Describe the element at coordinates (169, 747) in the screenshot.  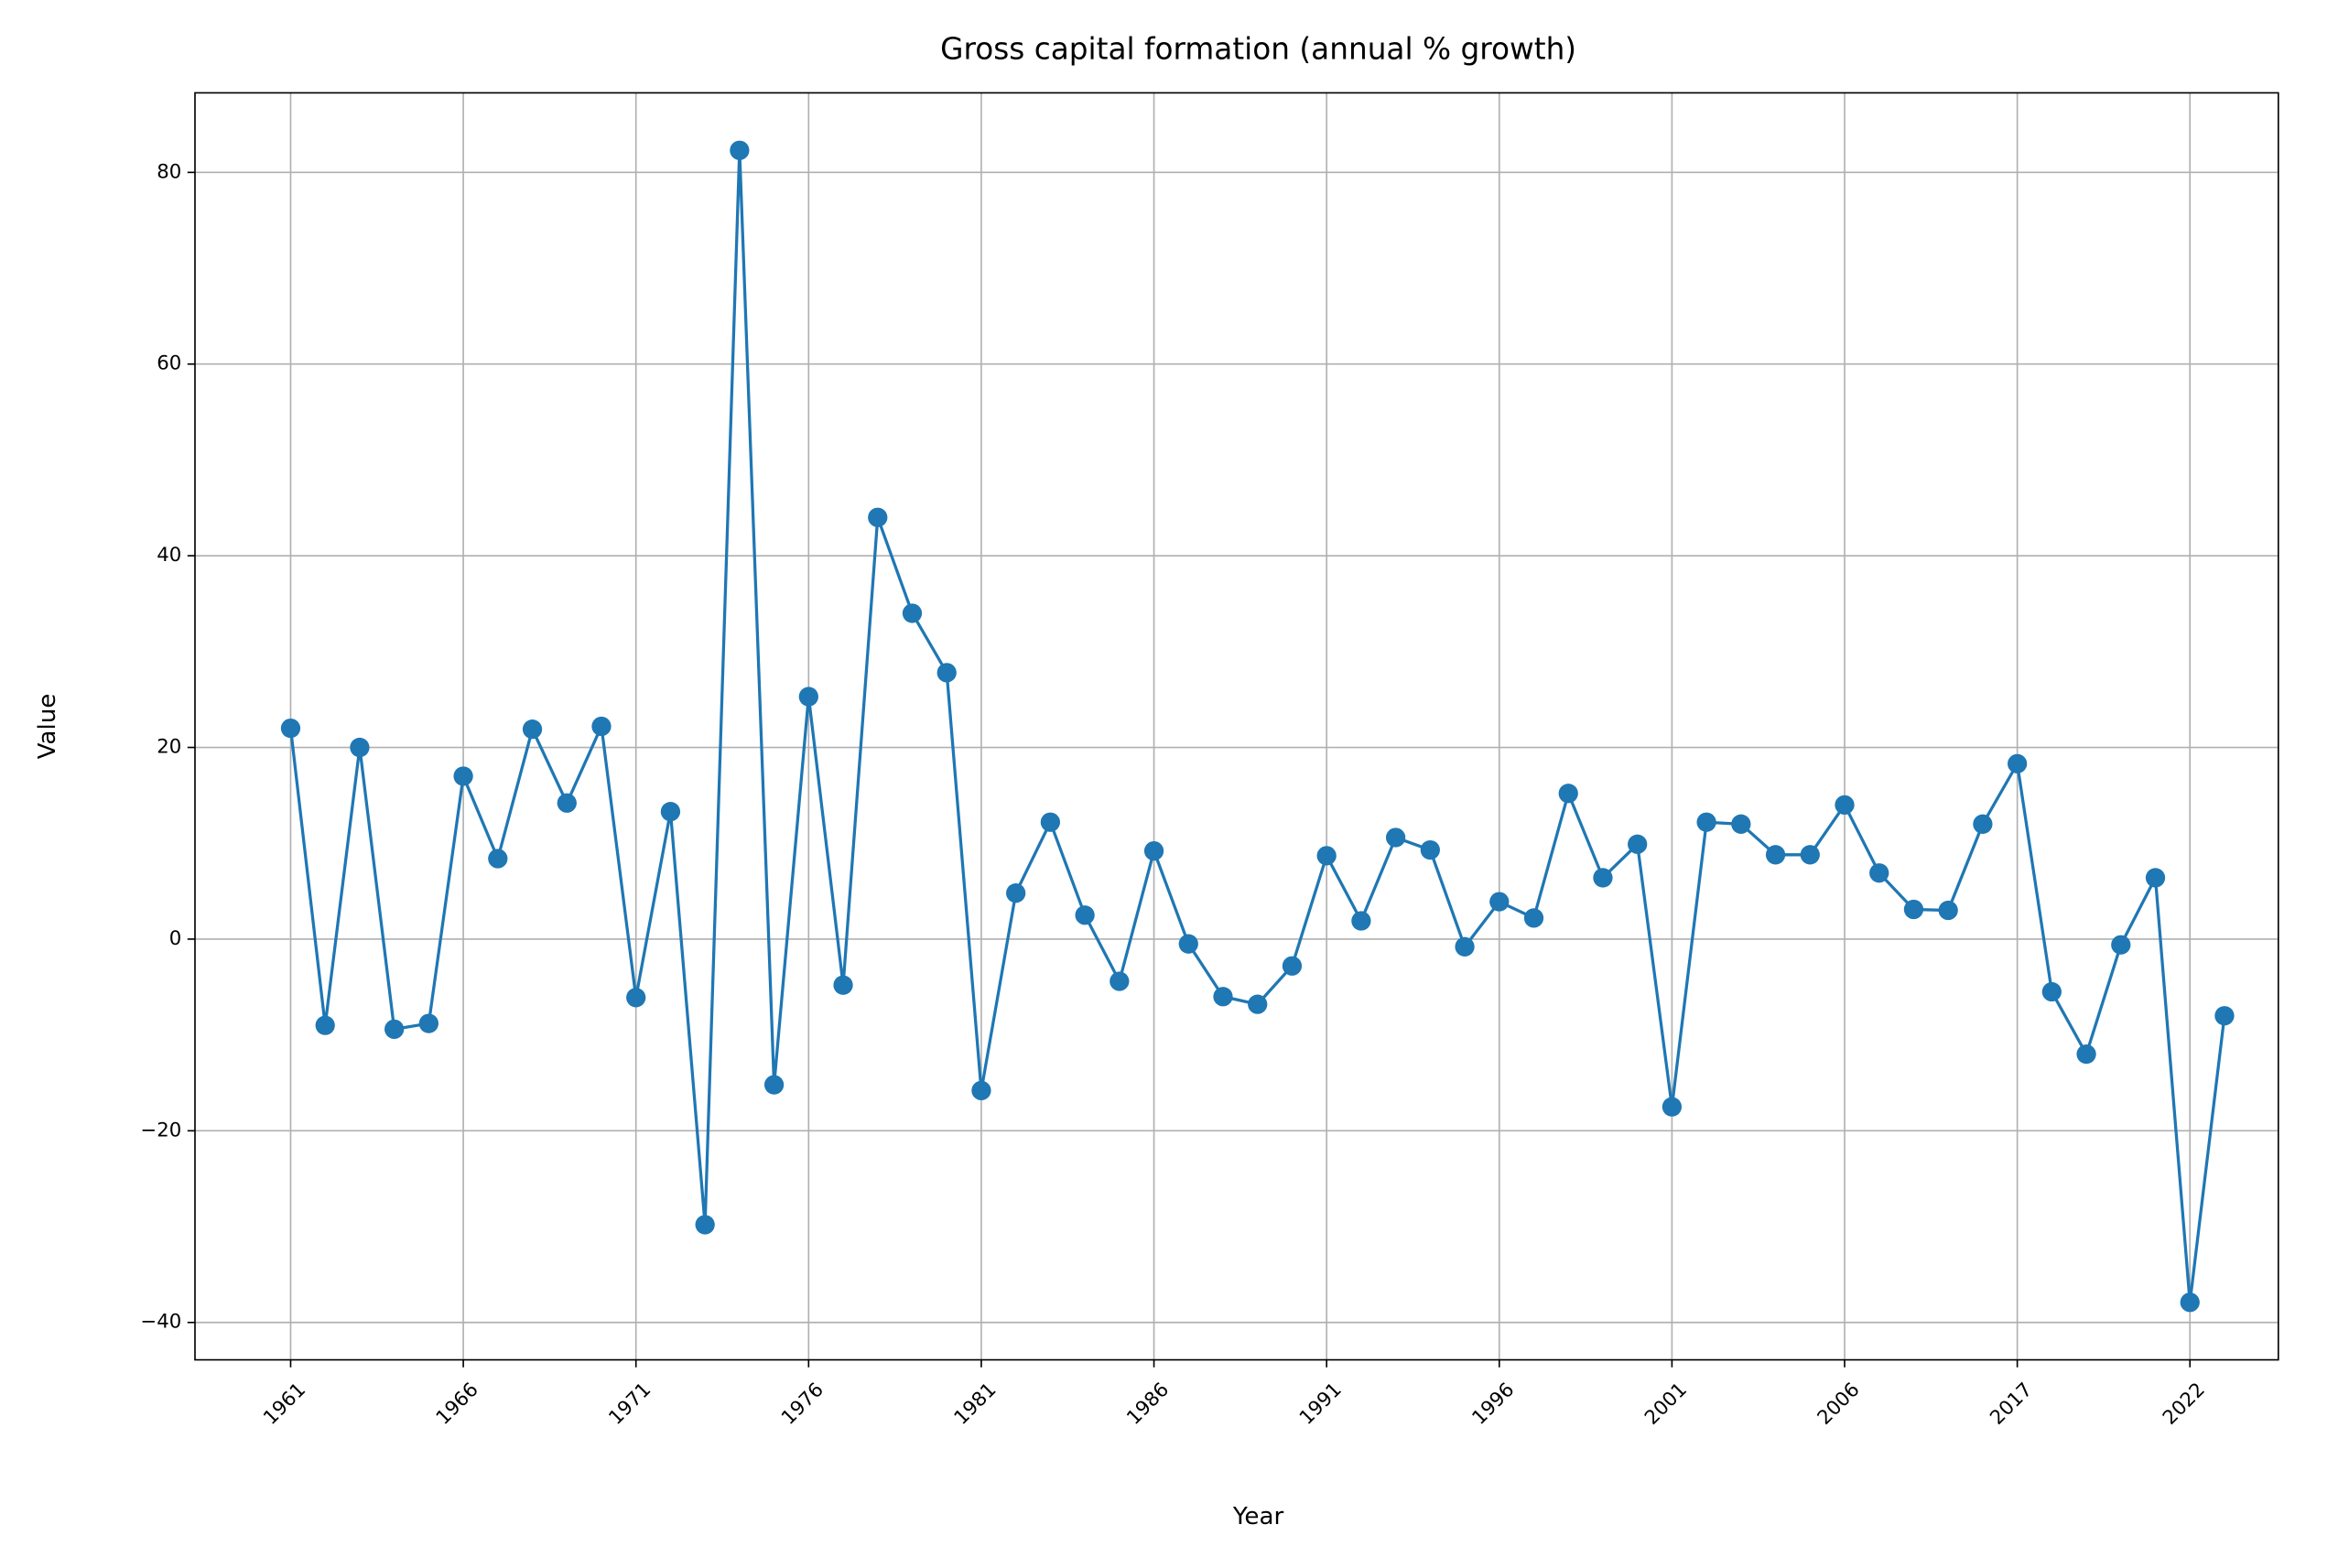
I see `y-tick-label: 20` at that location.